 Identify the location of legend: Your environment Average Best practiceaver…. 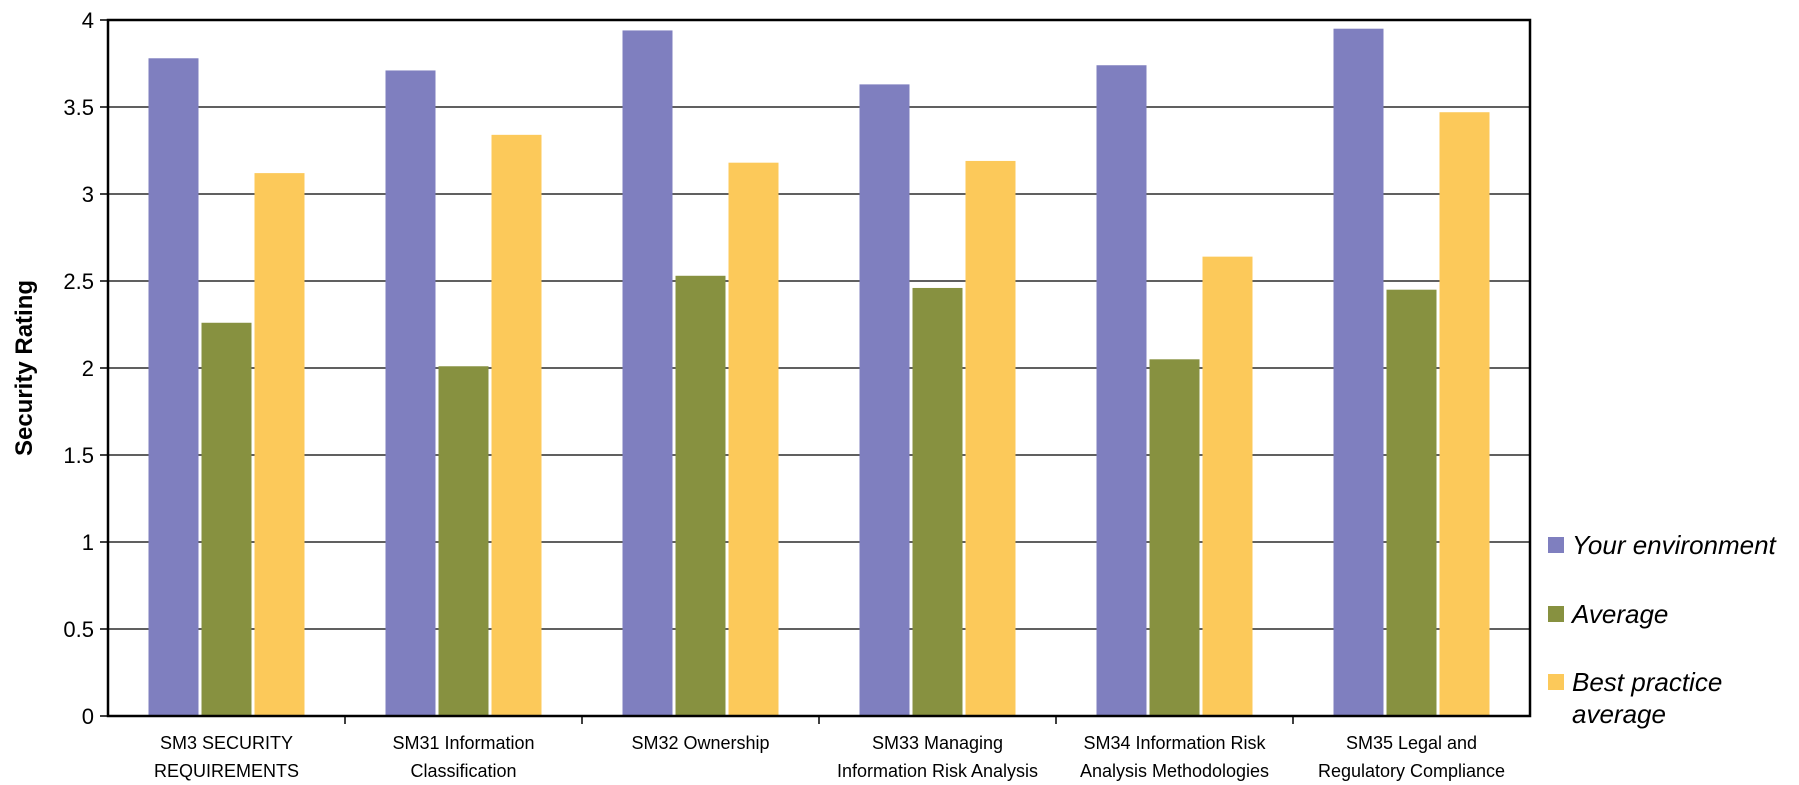
(1663, 629).